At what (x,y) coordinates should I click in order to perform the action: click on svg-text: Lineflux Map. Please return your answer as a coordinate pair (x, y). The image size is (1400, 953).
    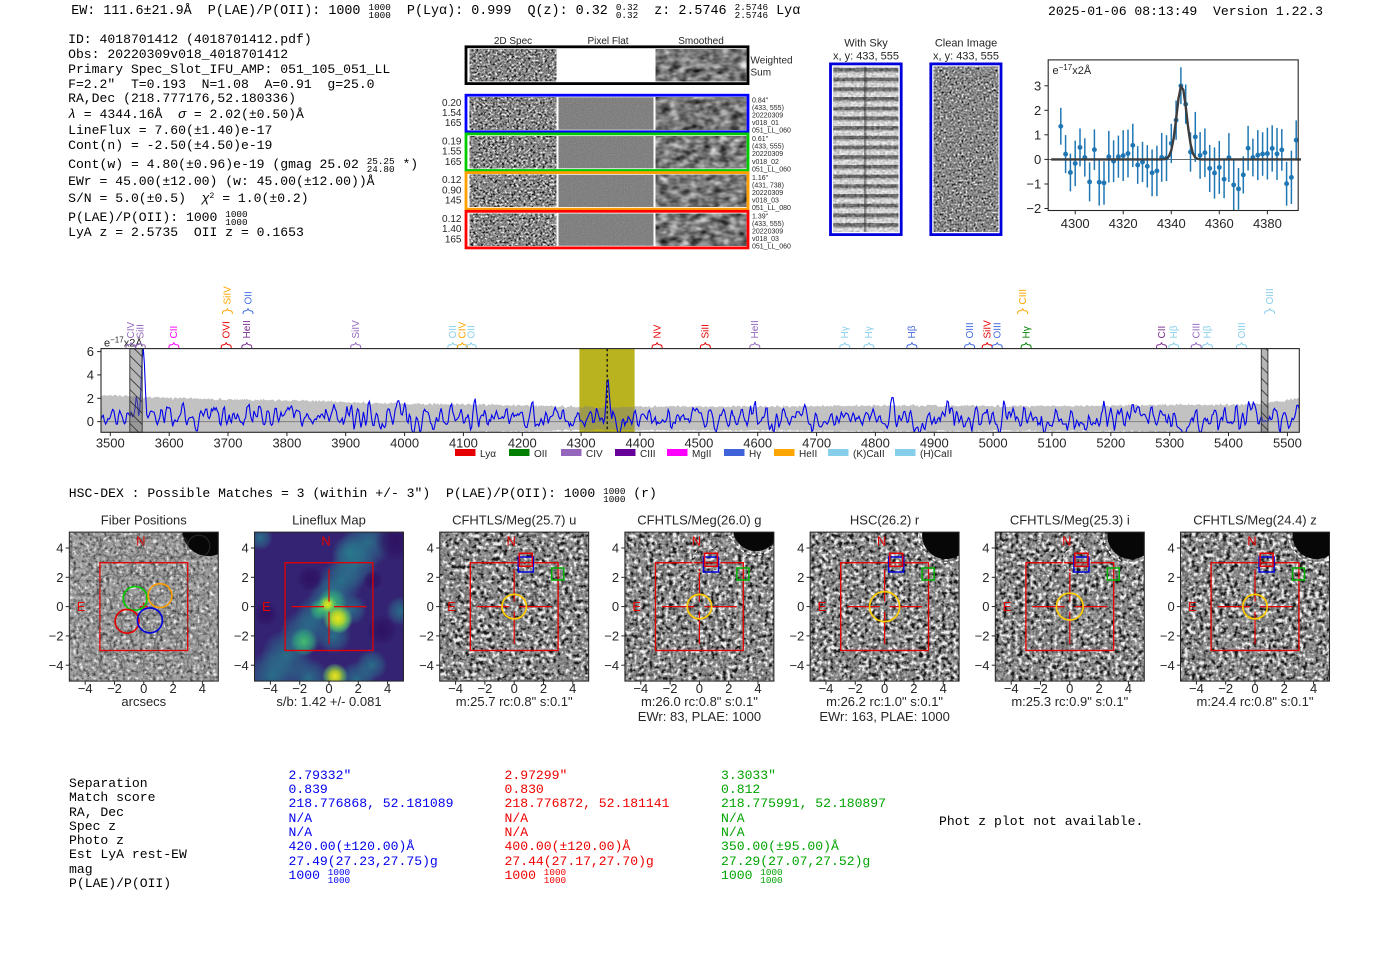
    Looking at the image, I should click on (329, 520).